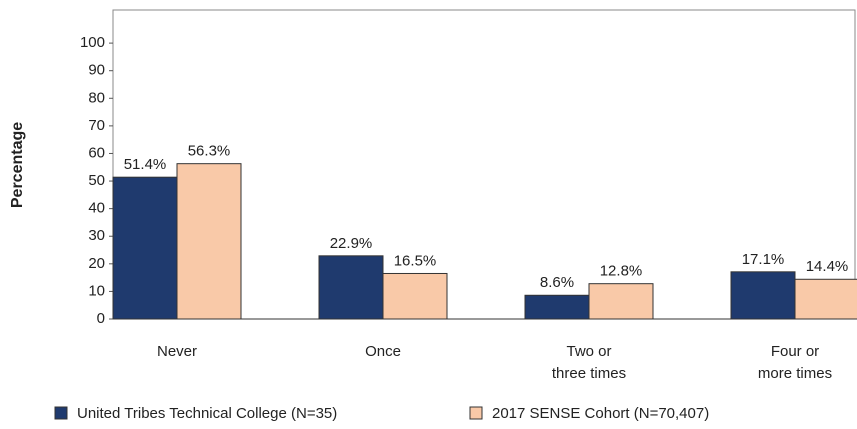  What do you see at coordinates (621, 271) in the screenshot?
I see `value-label: 12.8%` at bounding box center [621, 271].